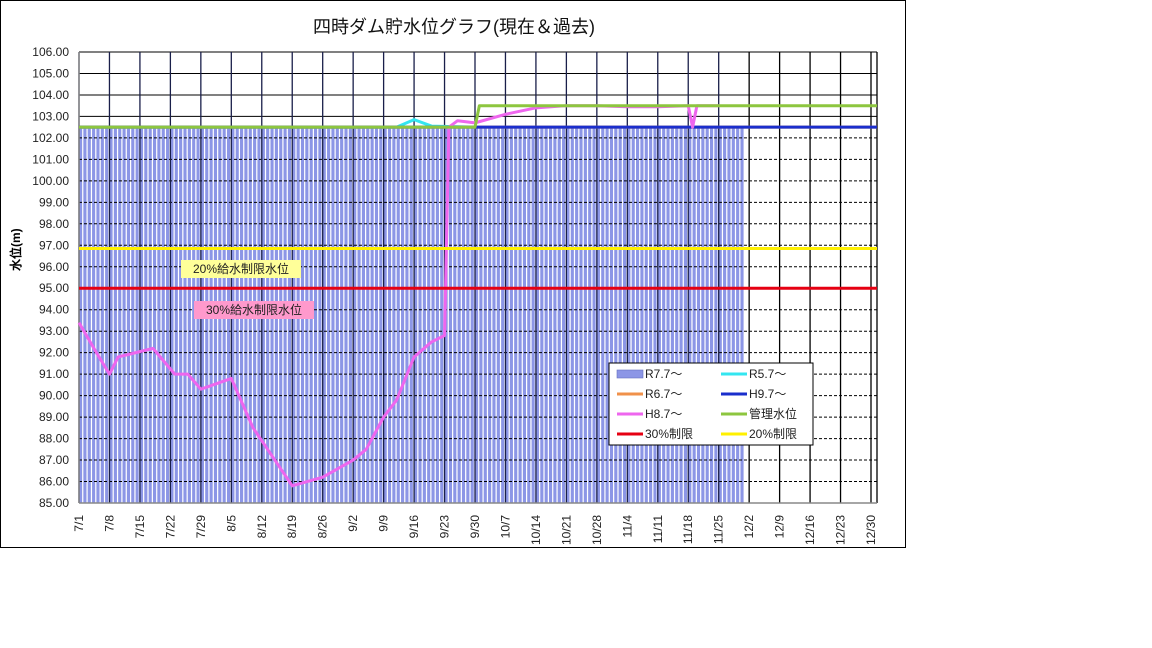 This screenshot has height=648, width=1152. Describe the element at coordinates (50, 181) in the screenshot. I see `y-tick-label: 100.00` at that location.